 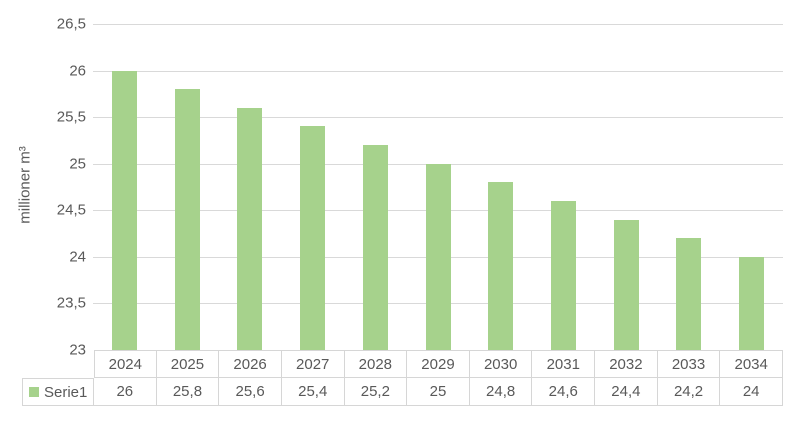 What do you see at coordinates (77, 257) in the screenshot?
I see `y-tick-label: 24` at bounding box center [77, 257].